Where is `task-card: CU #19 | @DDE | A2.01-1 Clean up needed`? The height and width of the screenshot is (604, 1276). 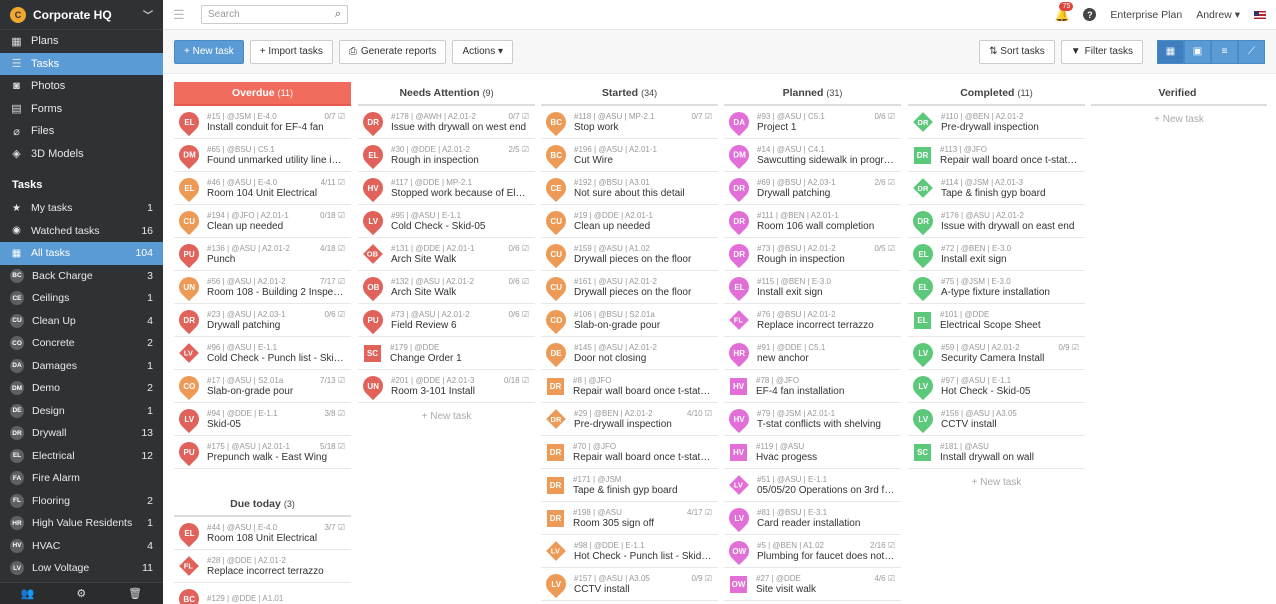
task-card: CU #19 | @DDE | A2.01-1 Clean up needed is located at coordinates (629, 221).